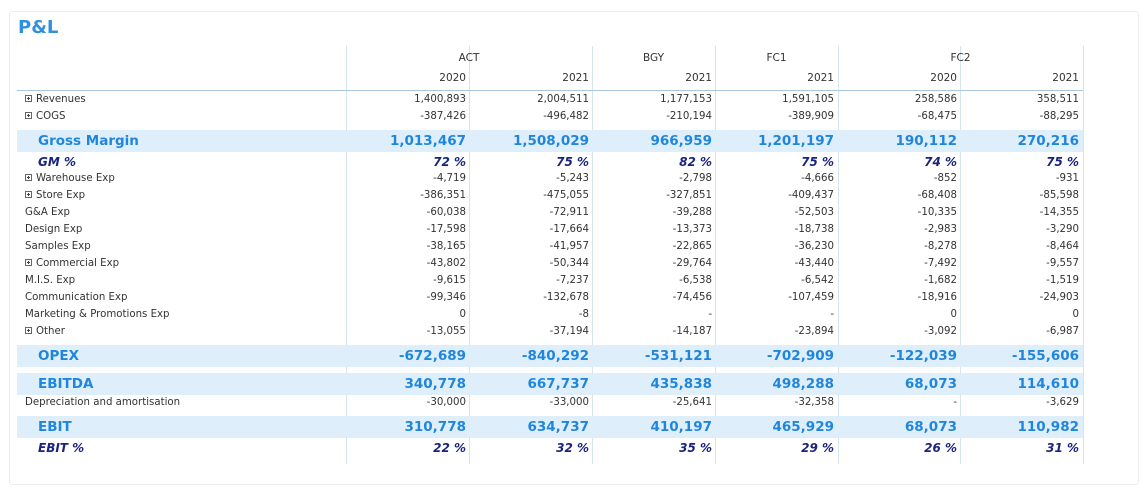  I want to click on value-cell: -3,629, so click(1062, 402).